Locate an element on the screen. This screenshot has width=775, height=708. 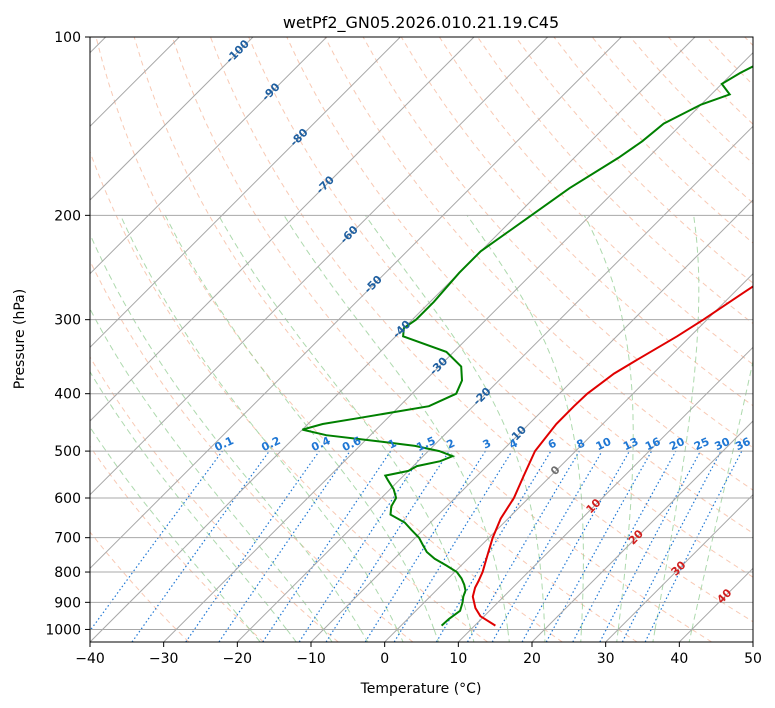
isotherm-label: 20 is located at coordinates (636, 537).